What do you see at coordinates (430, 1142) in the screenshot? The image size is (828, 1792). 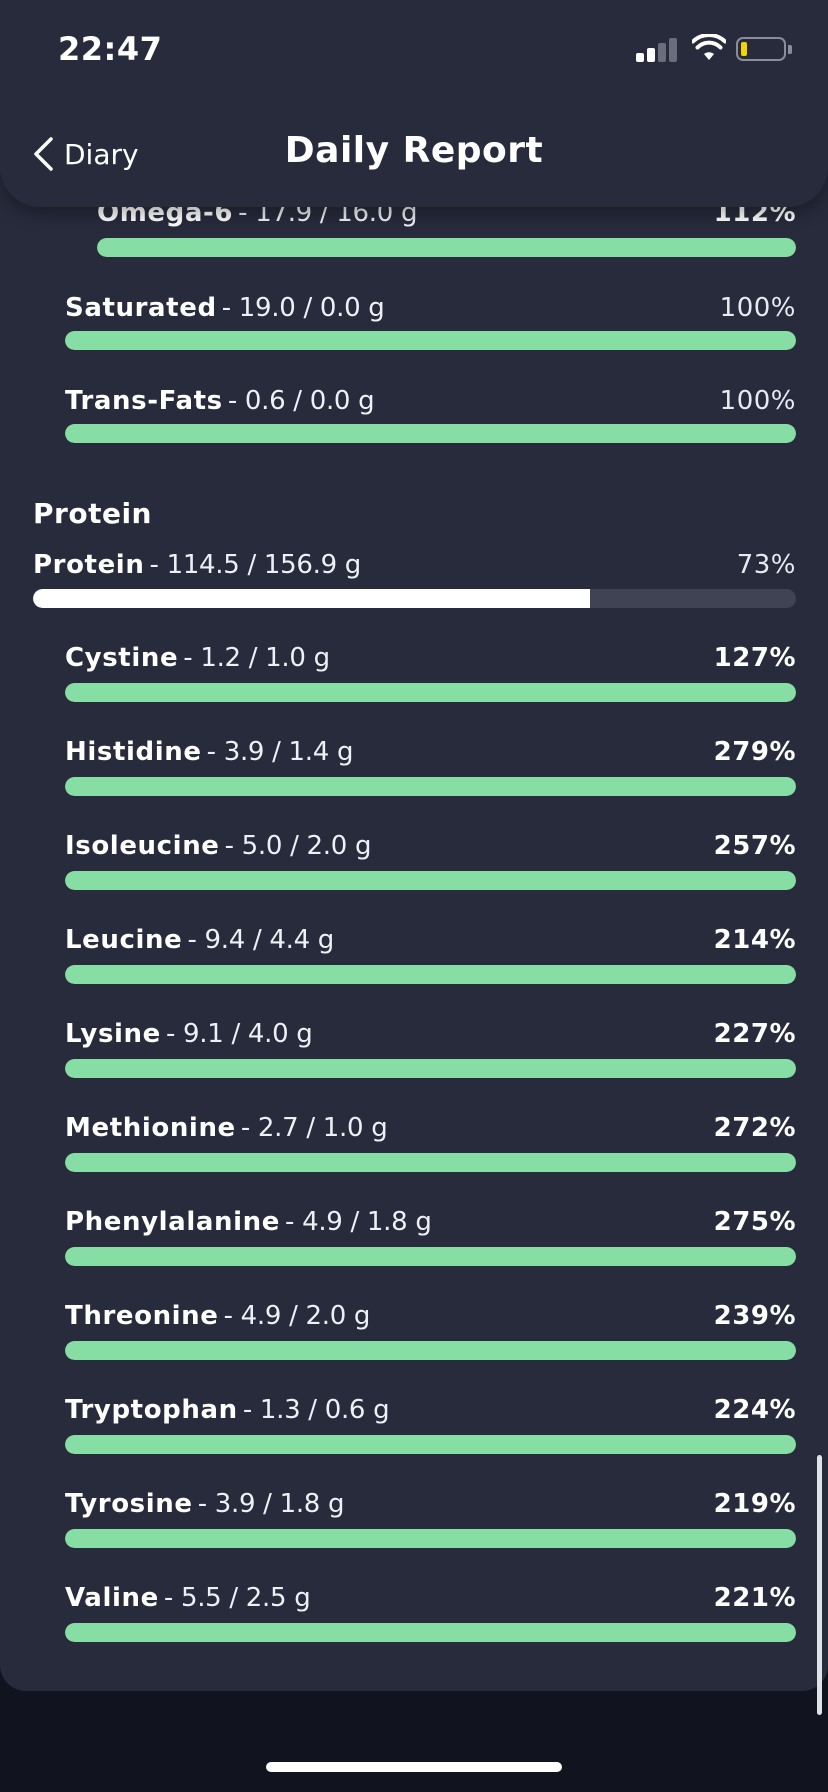 I see `nutrient-row-methionine: Methionine - 2.7 / 1.0 g 272%` at bounding box center [430, 1142].